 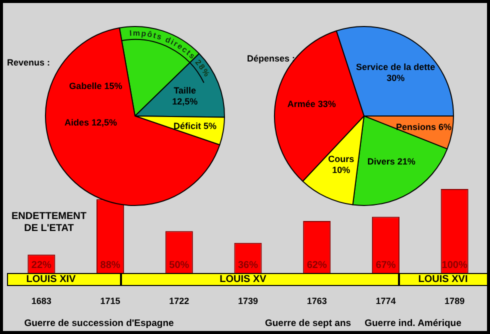 I want to click on text: Impôts directs 28%, so click(x=170, y=53).